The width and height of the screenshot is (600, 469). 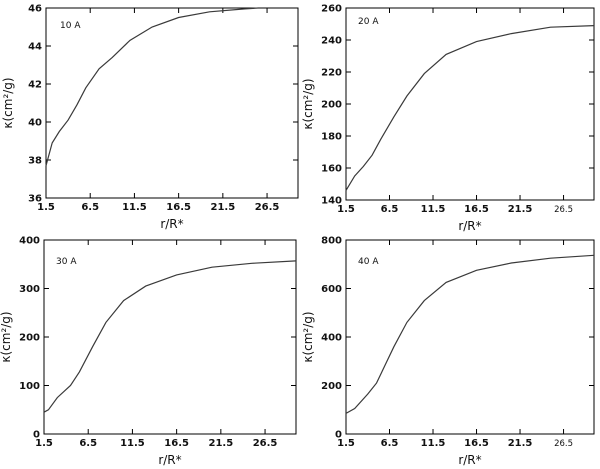 What do you see at coordinates (35, 123) in the screenshot?
I see `y-tick-label: 40` at bounding box center [35, 123].